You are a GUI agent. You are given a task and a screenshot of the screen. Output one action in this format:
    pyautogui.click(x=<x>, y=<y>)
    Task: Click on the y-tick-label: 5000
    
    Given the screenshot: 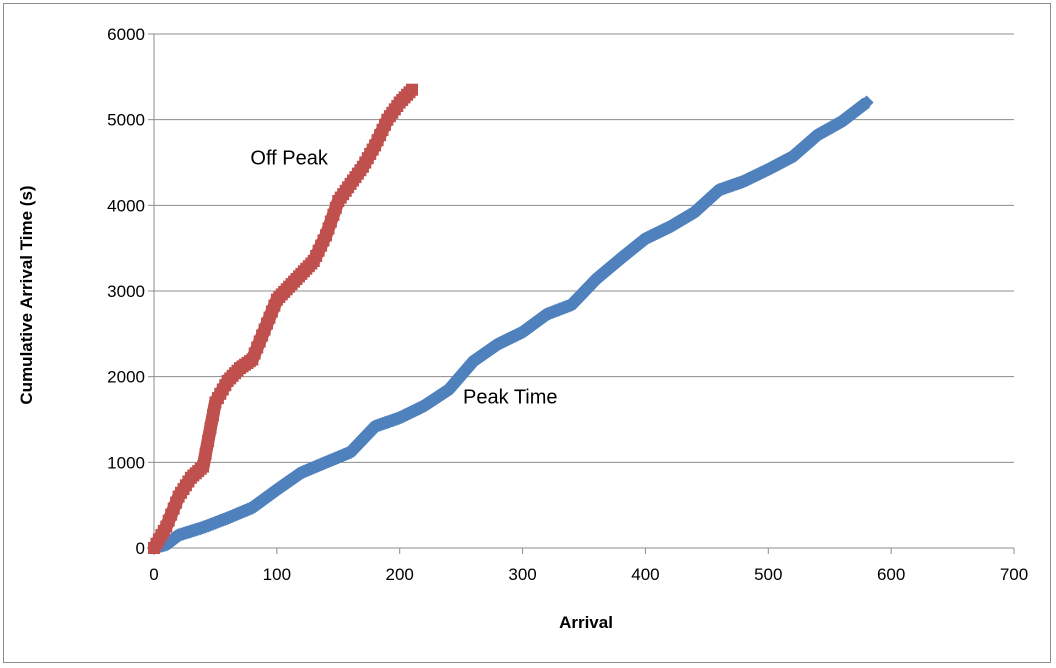 What is the action you would take?
    pyautogui.click(x=126, y=120)
    